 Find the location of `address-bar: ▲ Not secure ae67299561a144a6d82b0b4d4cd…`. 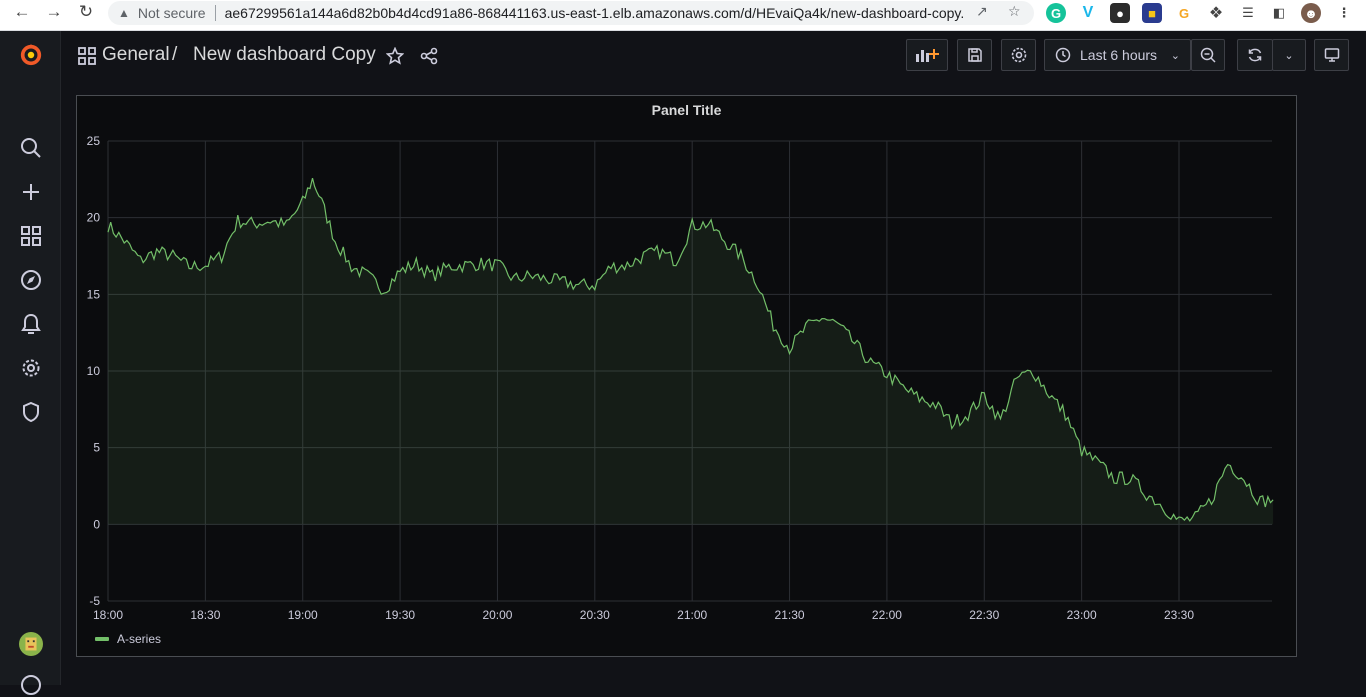

address-bar: ▲ Not secure ae67299561a144a6d82b0b4d4cd… is located at coordinates (571, 13).